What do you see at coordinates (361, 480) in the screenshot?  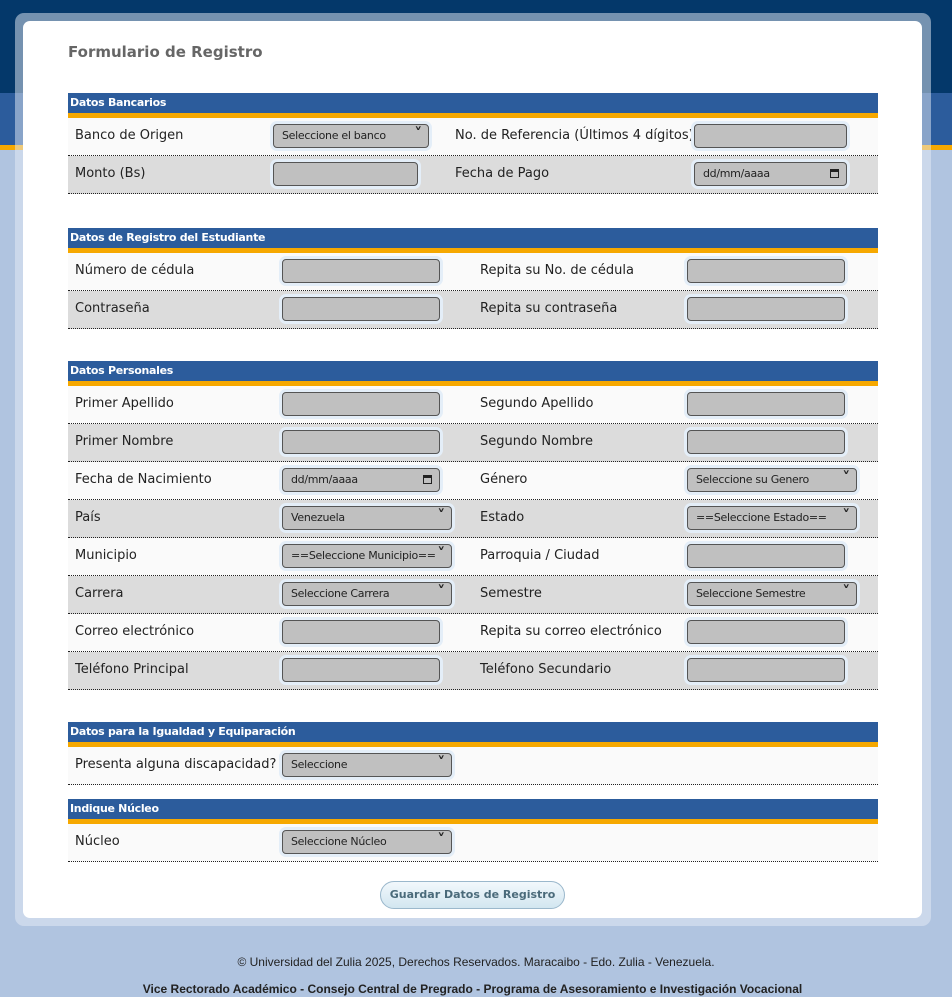 I see `fecha-de-nacimiento-date-input: dd/mm/aaaa` at bounding box center [361, 480].